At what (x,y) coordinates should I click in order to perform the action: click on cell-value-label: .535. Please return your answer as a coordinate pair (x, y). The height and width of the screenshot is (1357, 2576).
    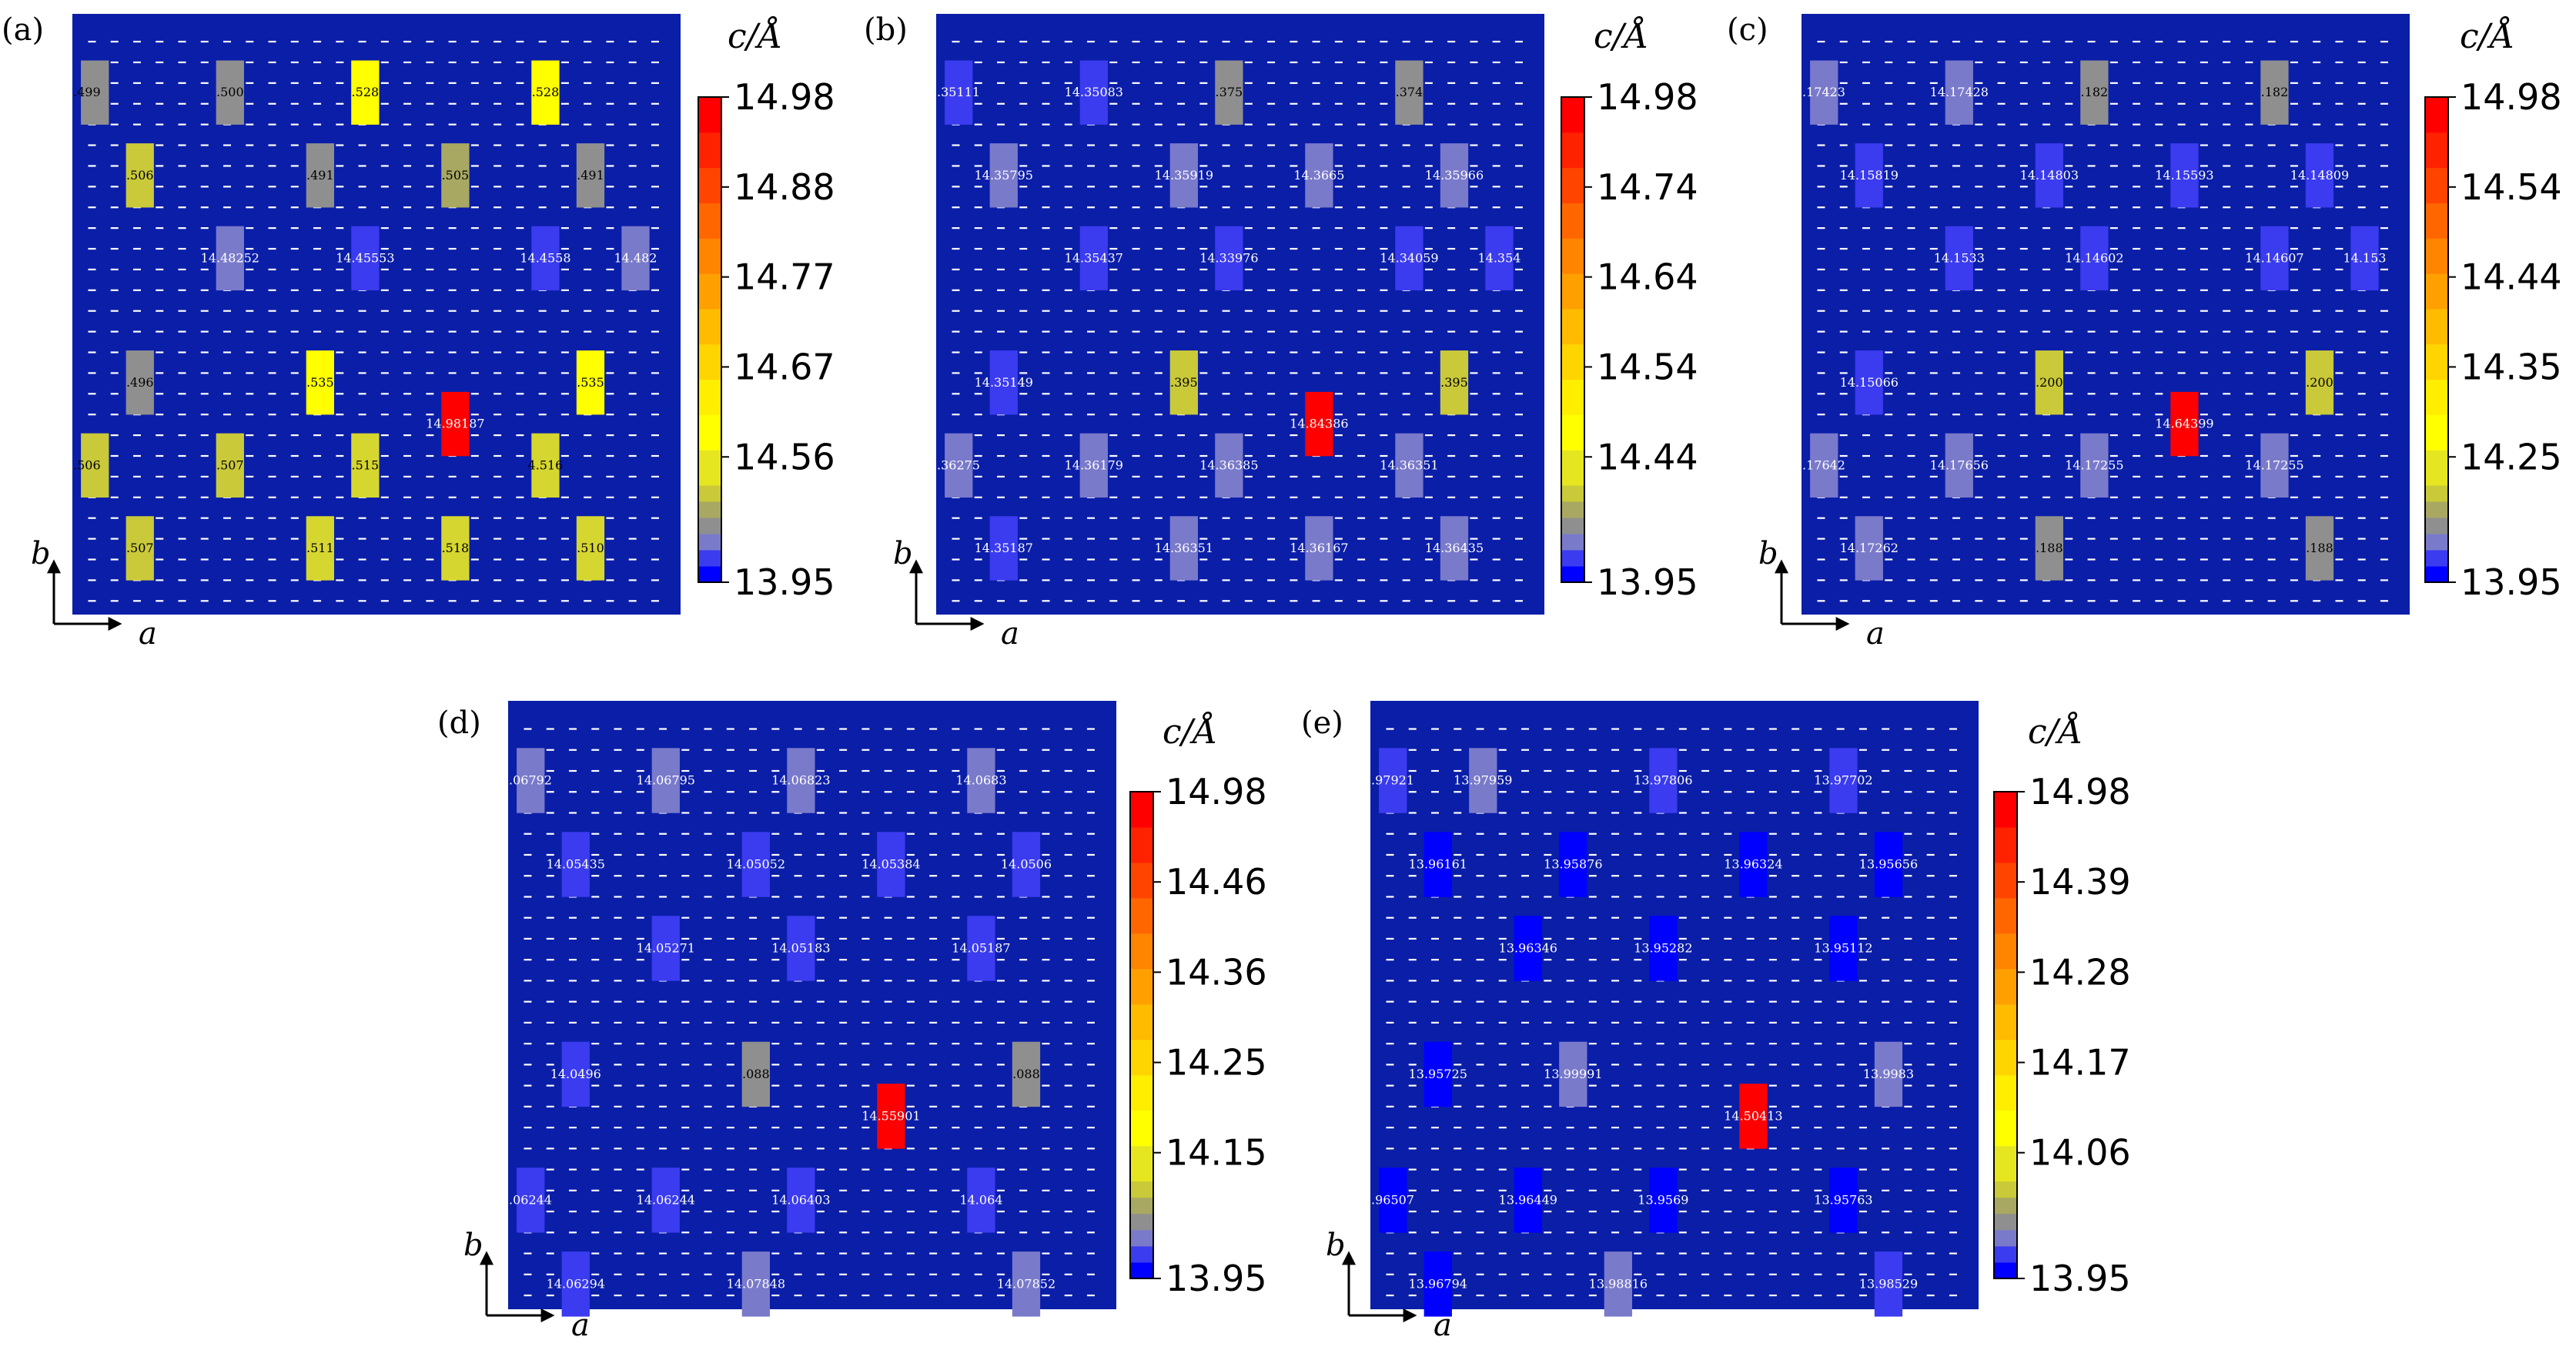
    Looking at the image, I should click on (591, 382).